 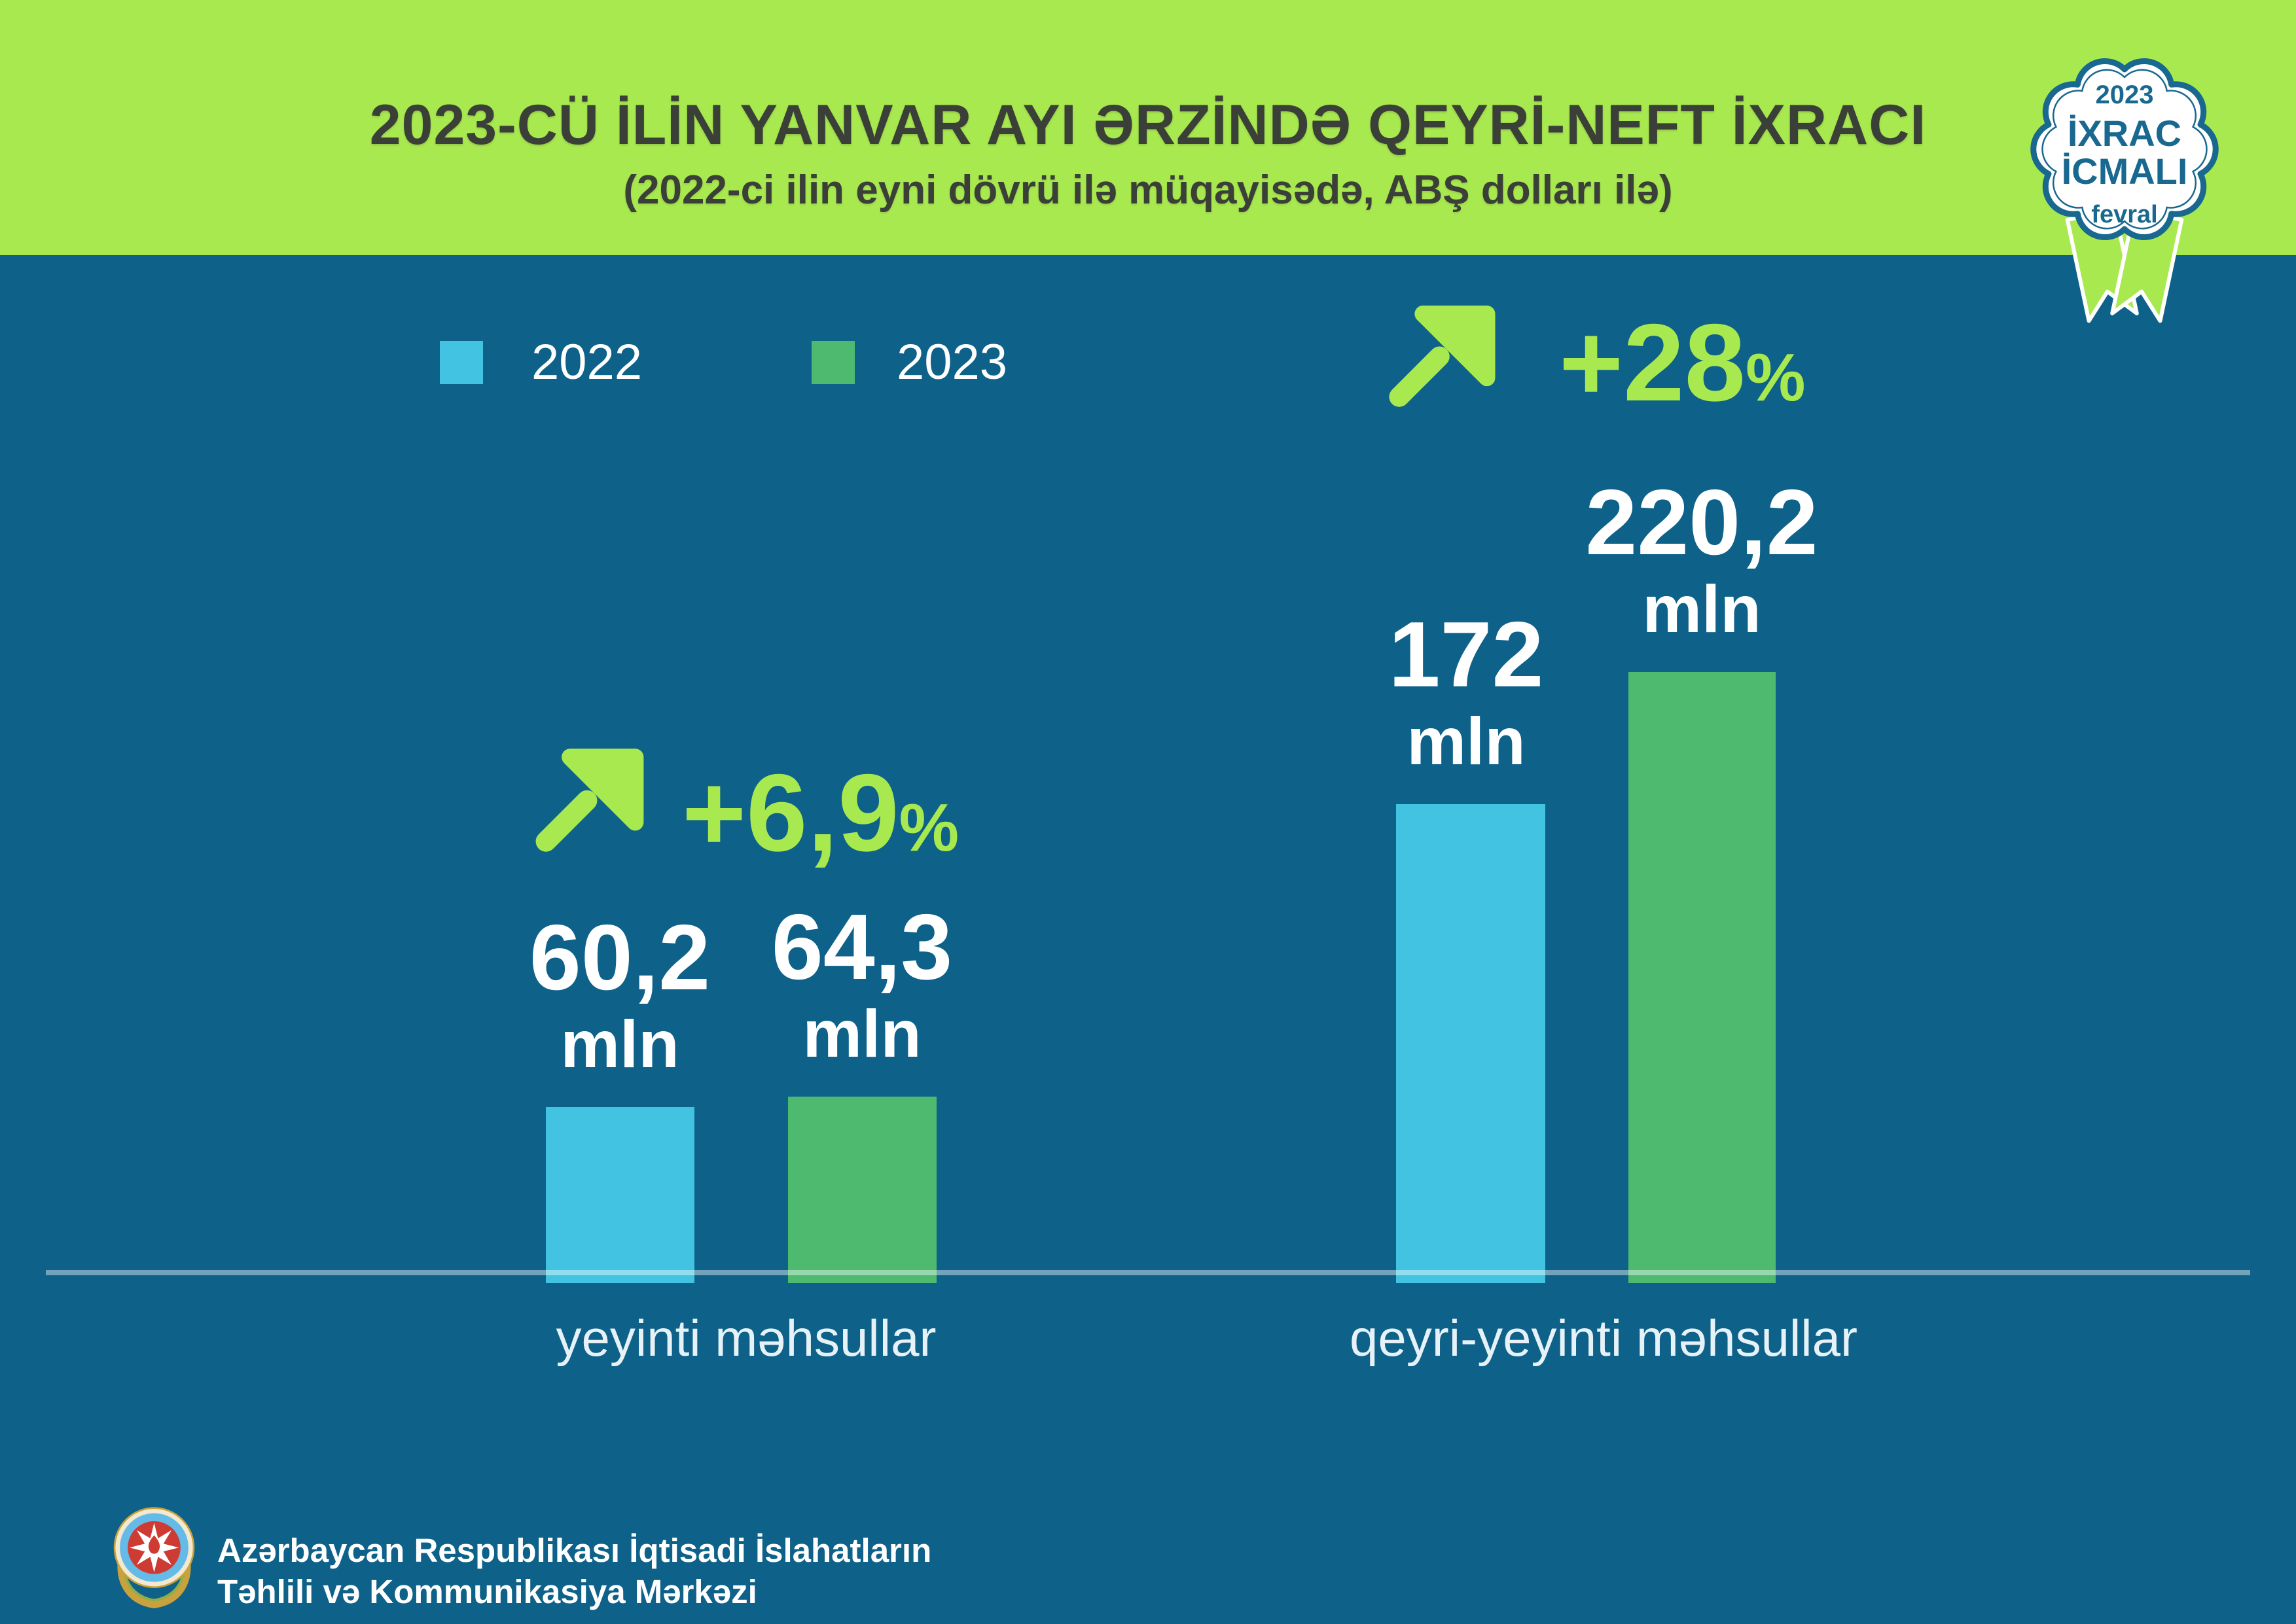 What do you see at coordinates (587, 362) in the screenshot?
I see `legend-label-2022: 2022` at bounding box center [587, 362].